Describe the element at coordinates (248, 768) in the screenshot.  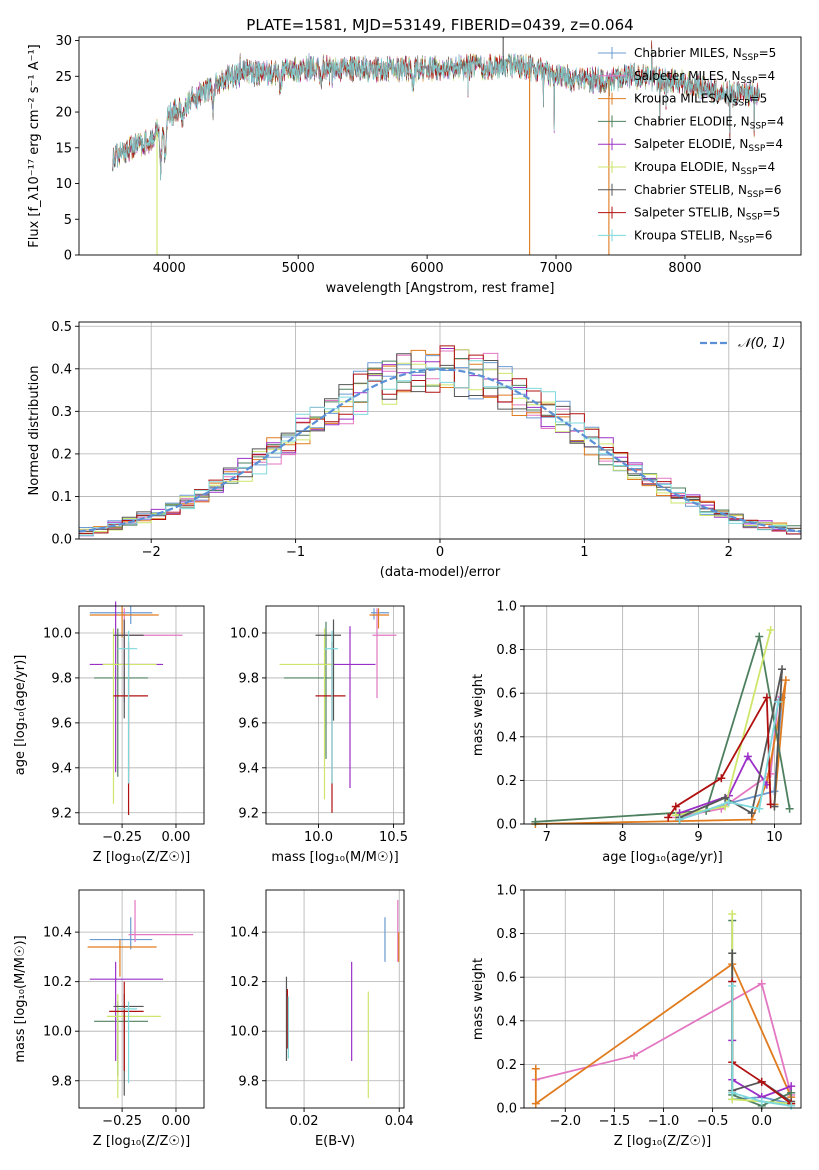
I see `y-tick-label: 9.4` at that location.